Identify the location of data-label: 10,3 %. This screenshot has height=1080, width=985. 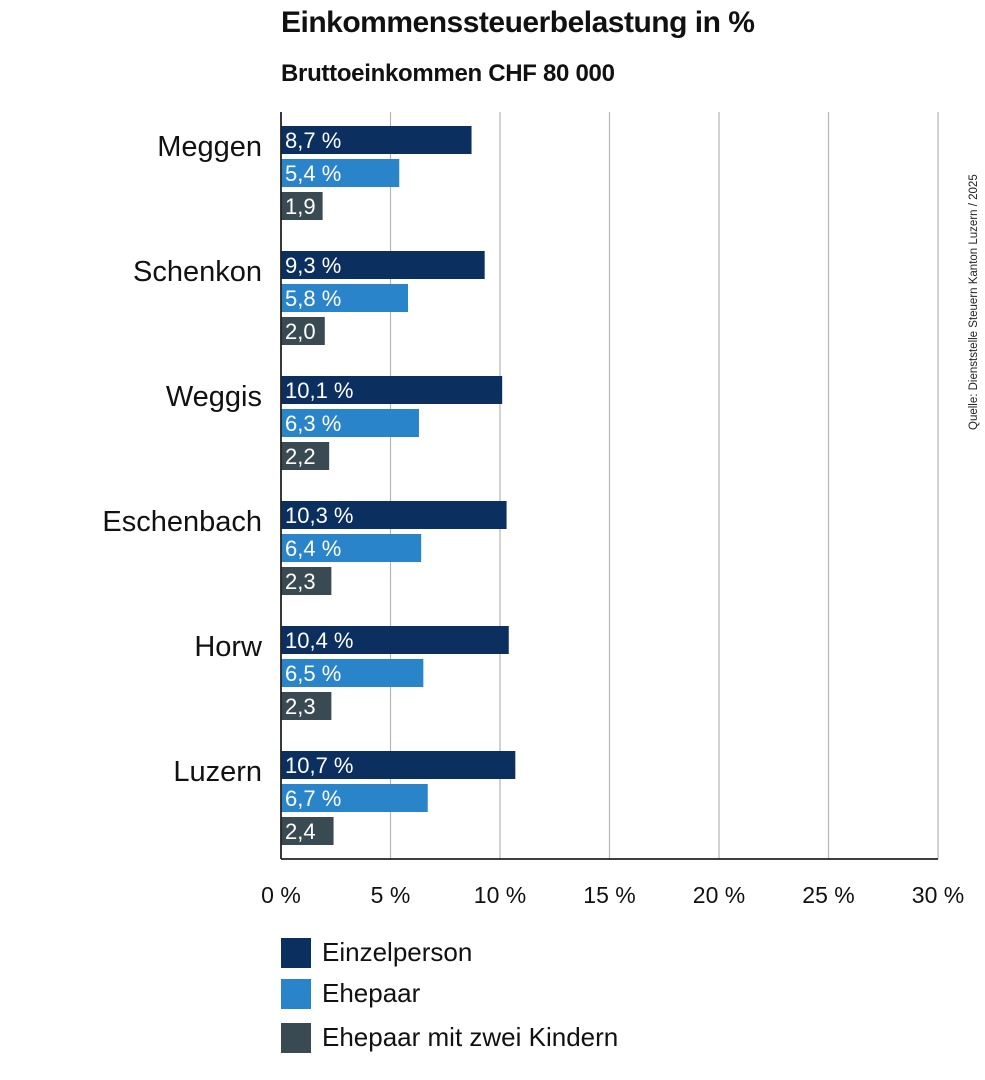
(319, 515).